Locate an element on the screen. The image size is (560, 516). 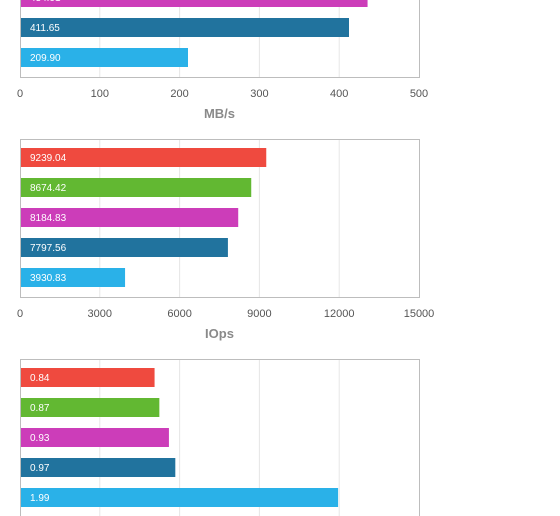
bar-value-label: 0.84 is located at coordinates (40, 378).